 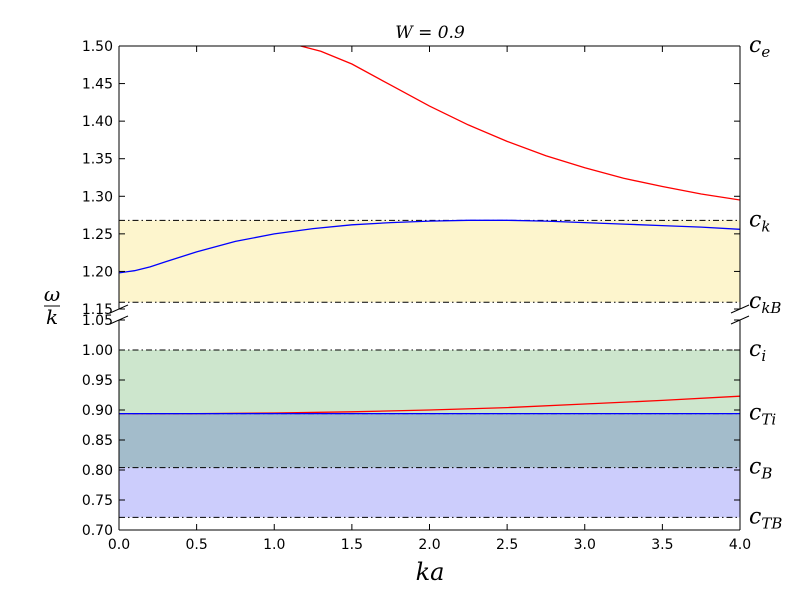 What do you see at coordinates (97, 197) in the screenshot?
I see `y-tick-label: 1.30` at bounding box center [97, 197].